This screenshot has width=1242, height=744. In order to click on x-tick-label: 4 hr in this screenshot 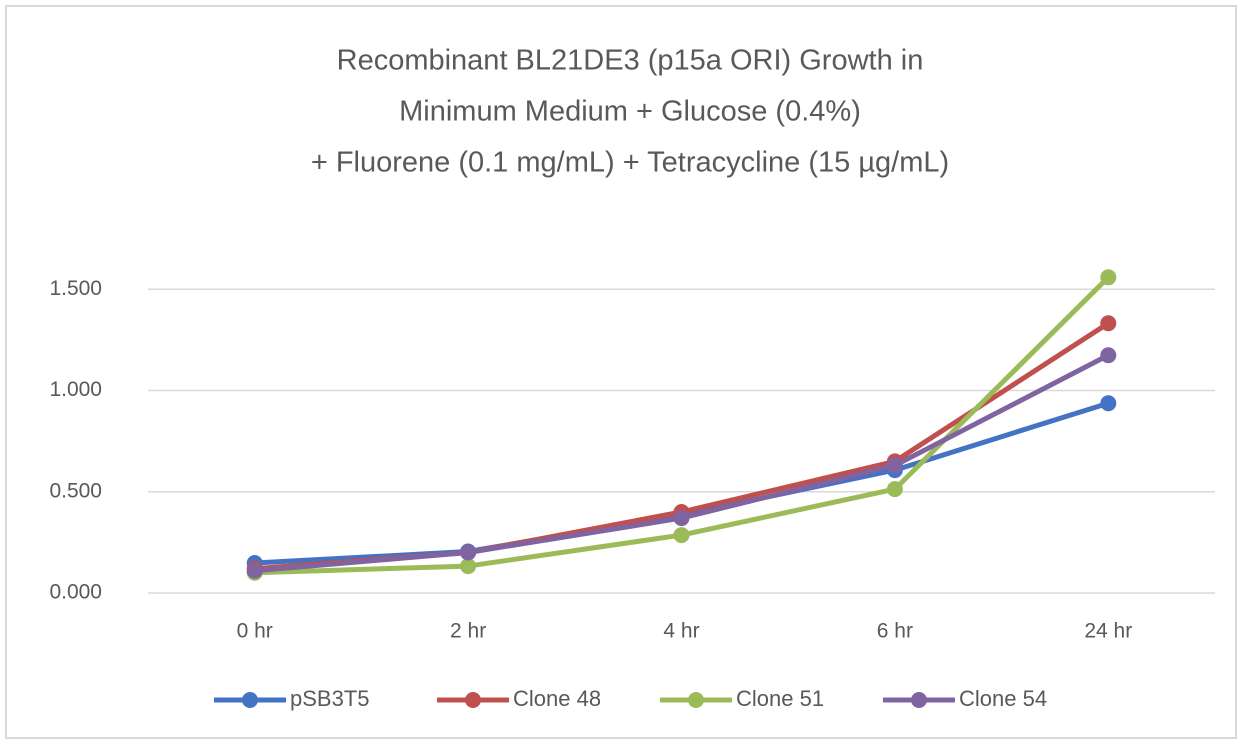, I will do `click(681, 631)`.